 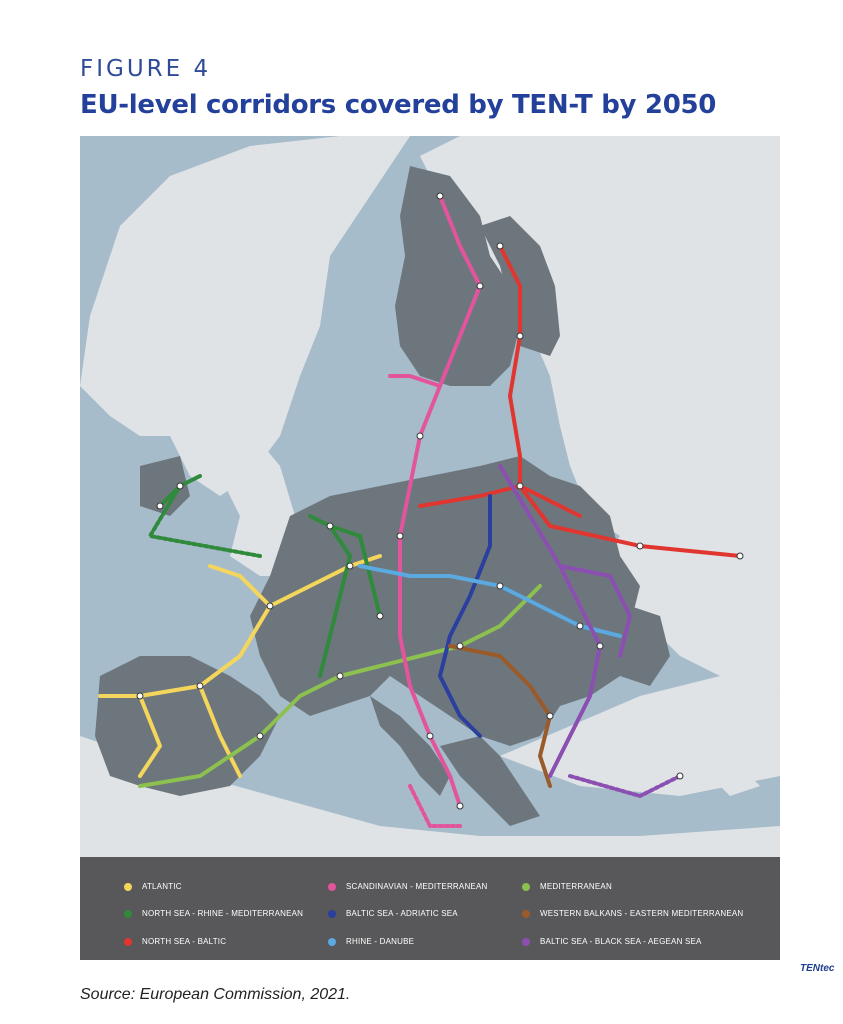 What do you see at coordinates (580, 401) in the screenshot?
I see `north-sea-baltic-corridor` at bounding box center [580, 401].